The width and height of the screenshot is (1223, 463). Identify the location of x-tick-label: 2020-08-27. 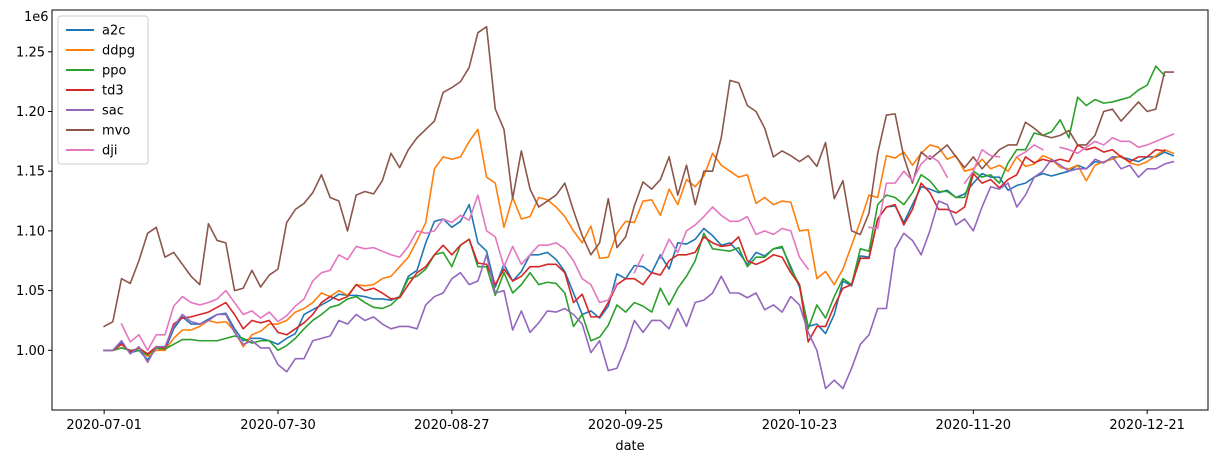
(452, 425).